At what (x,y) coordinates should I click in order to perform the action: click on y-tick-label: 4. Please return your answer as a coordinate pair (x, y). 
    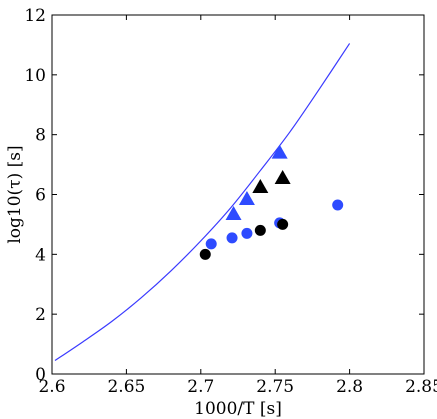
    Looking at the image, I should click on (40, 255).